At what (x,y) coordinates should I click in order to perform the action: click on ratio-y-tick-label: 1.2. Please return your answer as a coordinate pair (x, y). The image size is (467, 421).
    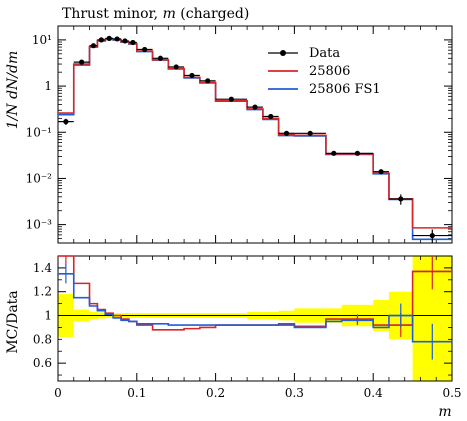
    Looking at the image, I should click on (42, 292).